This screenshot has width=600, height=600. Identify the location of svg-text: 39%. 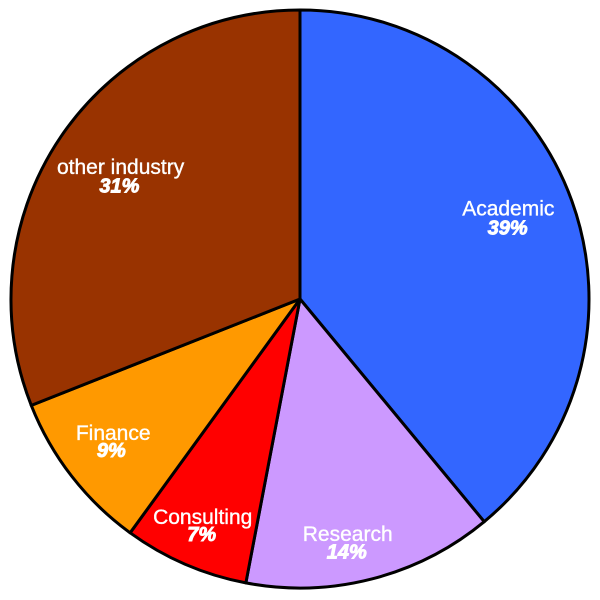
(508, 228).